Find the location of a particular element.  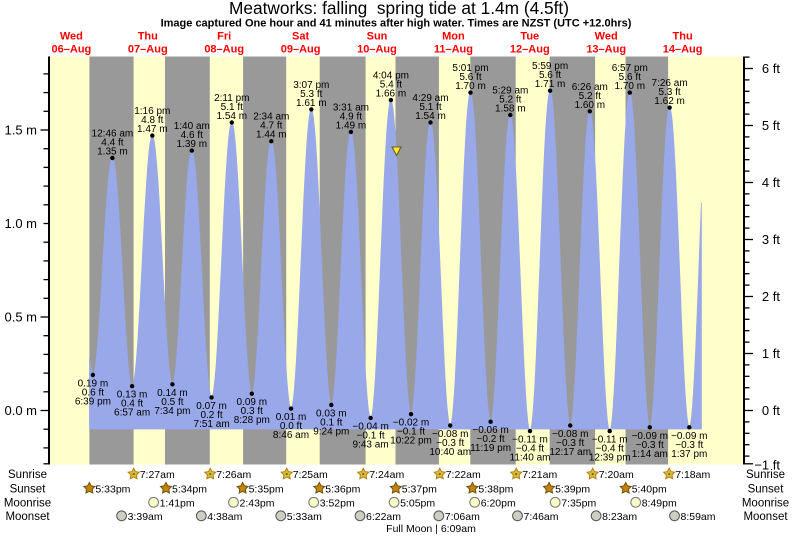

svg-text: 9:43 am is located at coordinates (371, 445).